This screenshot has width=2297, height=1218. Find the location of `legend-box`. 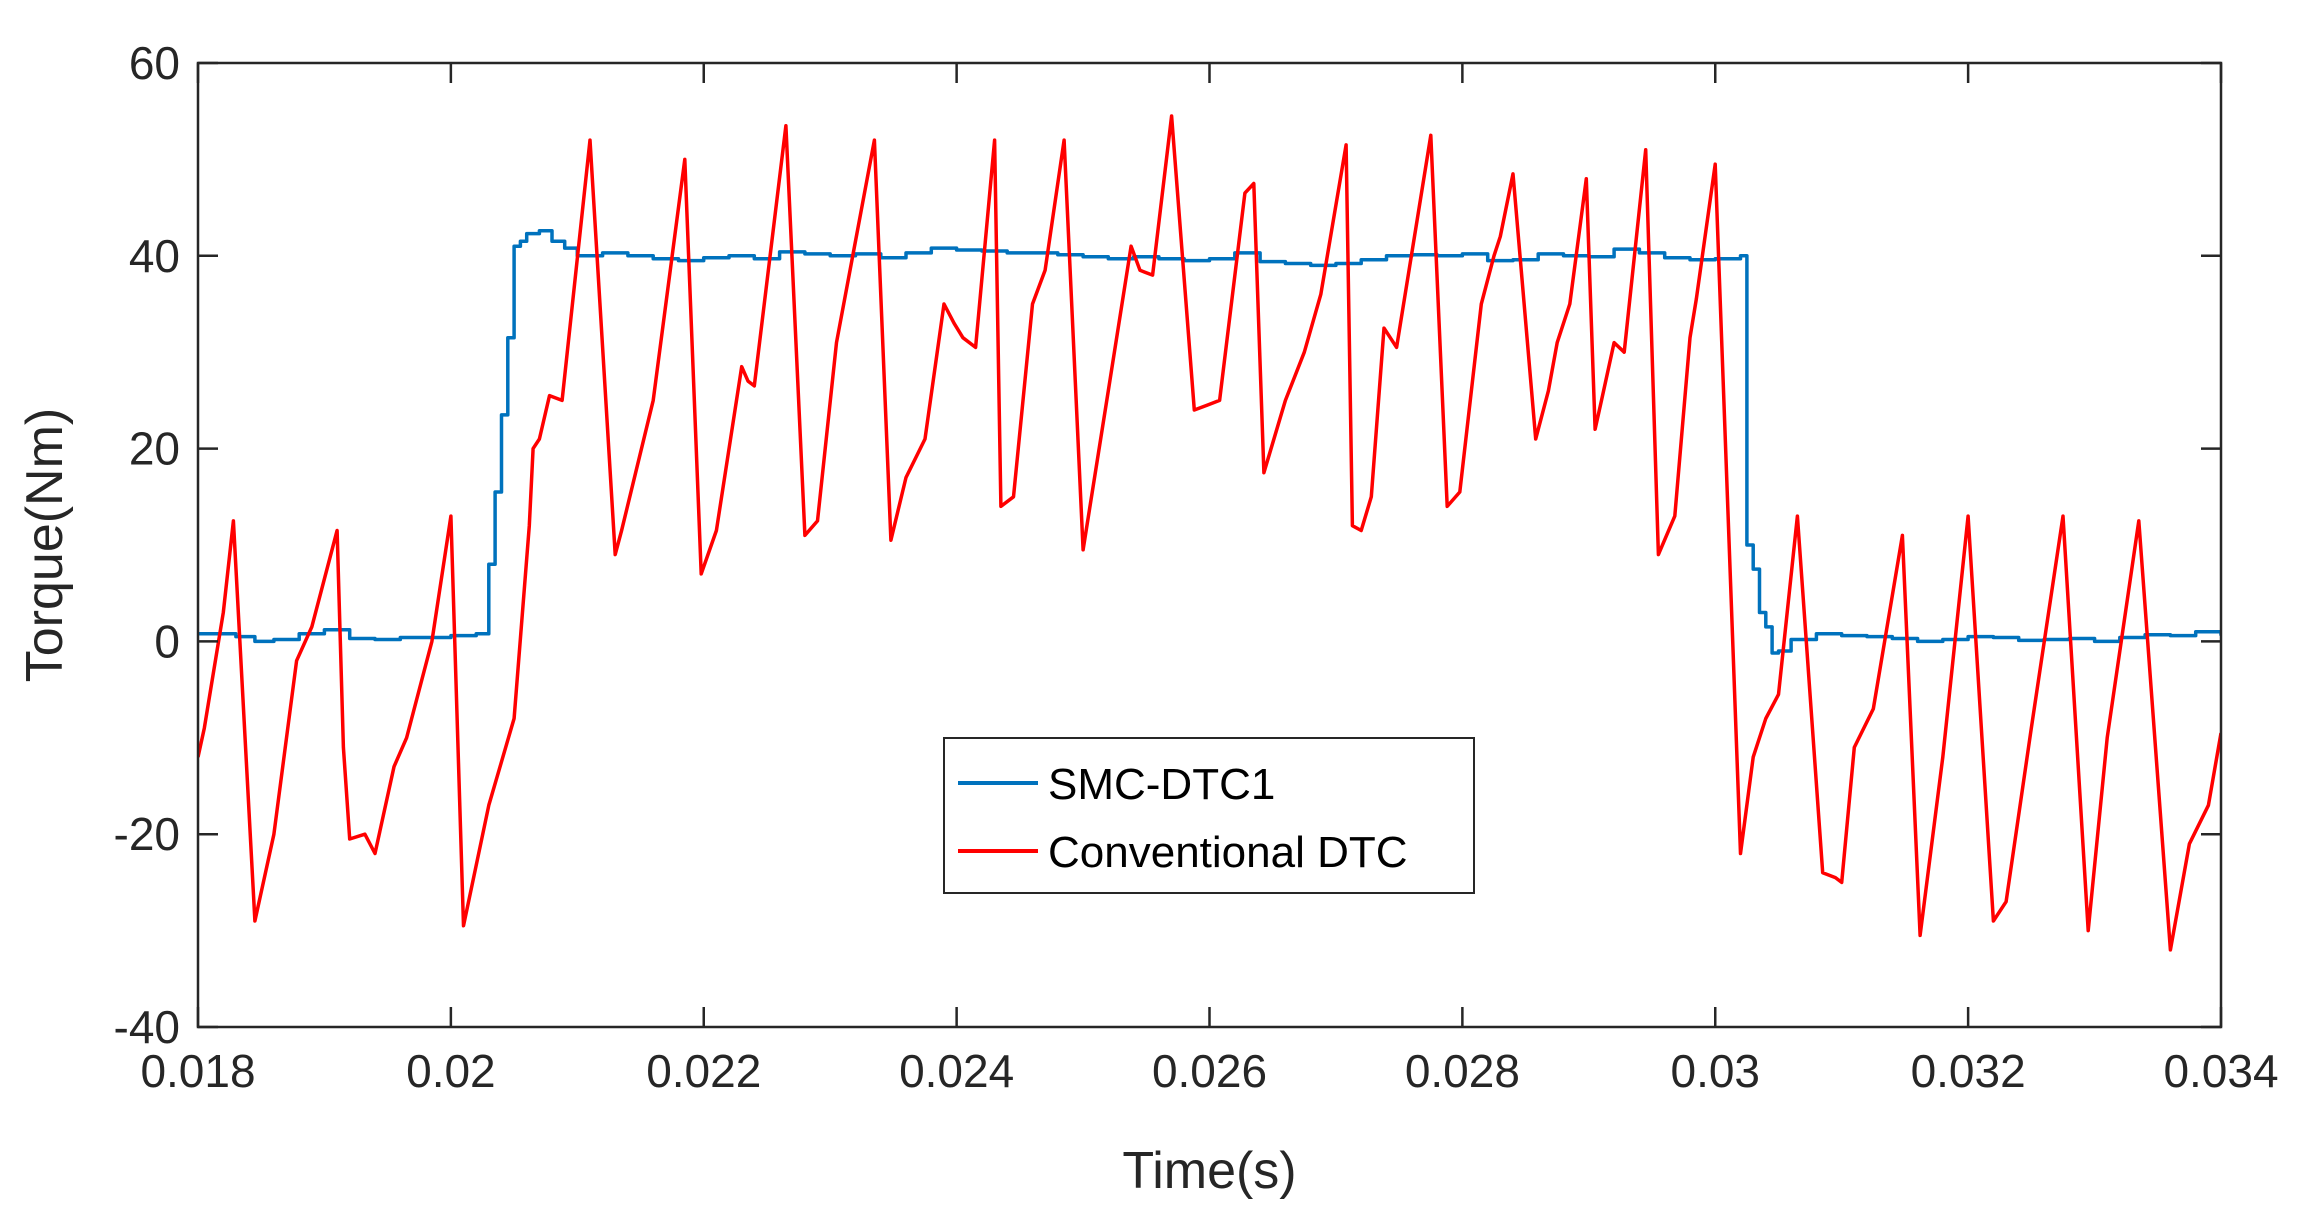

legend-box is located at coordinates (1209, 815).